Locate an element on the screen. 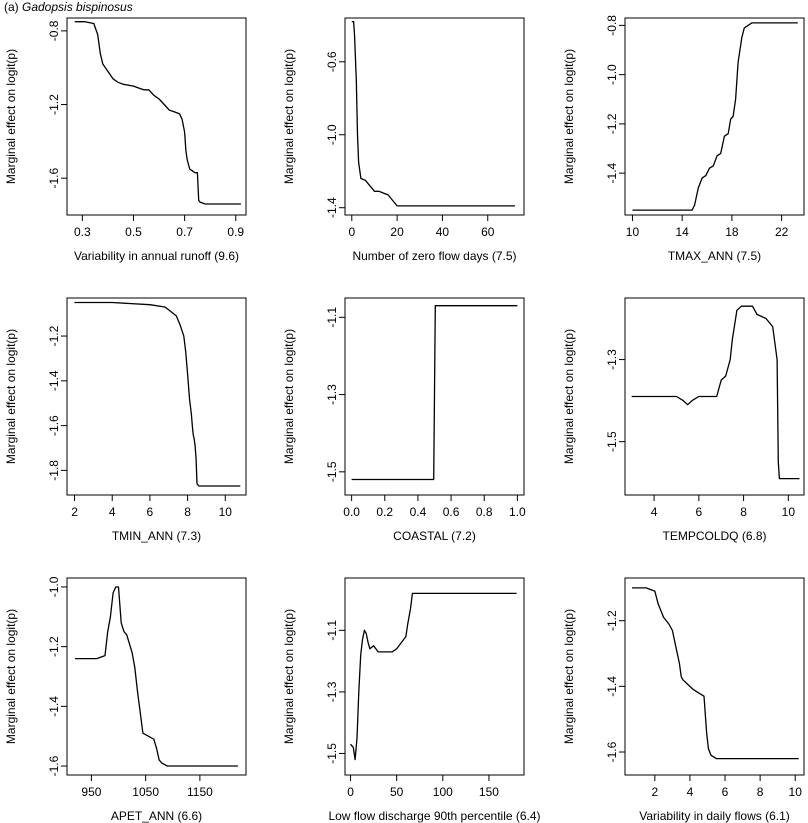  y-tick-label: -0.6 is located at coordinates (332, 61).